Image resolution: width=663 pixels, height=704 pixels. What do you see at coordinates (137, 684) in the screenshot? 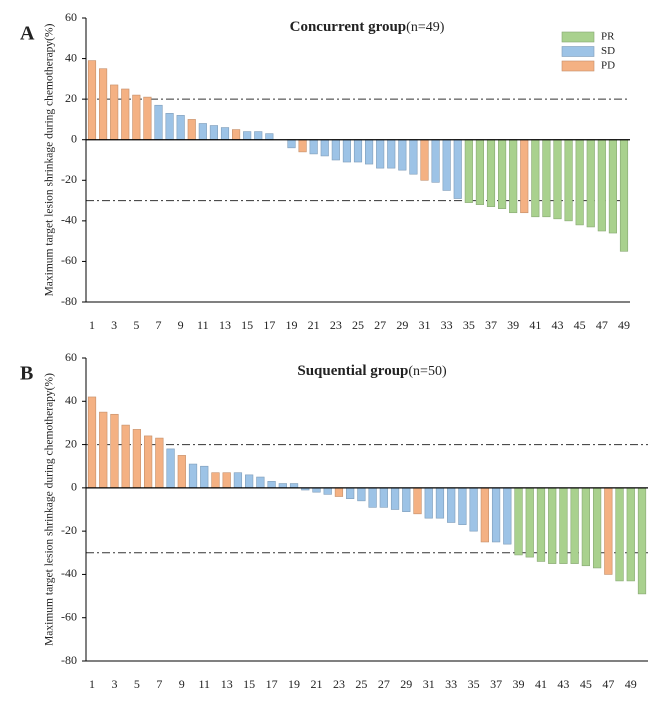
I see `x-tick-label: 5` at bounding box center [137, 684].